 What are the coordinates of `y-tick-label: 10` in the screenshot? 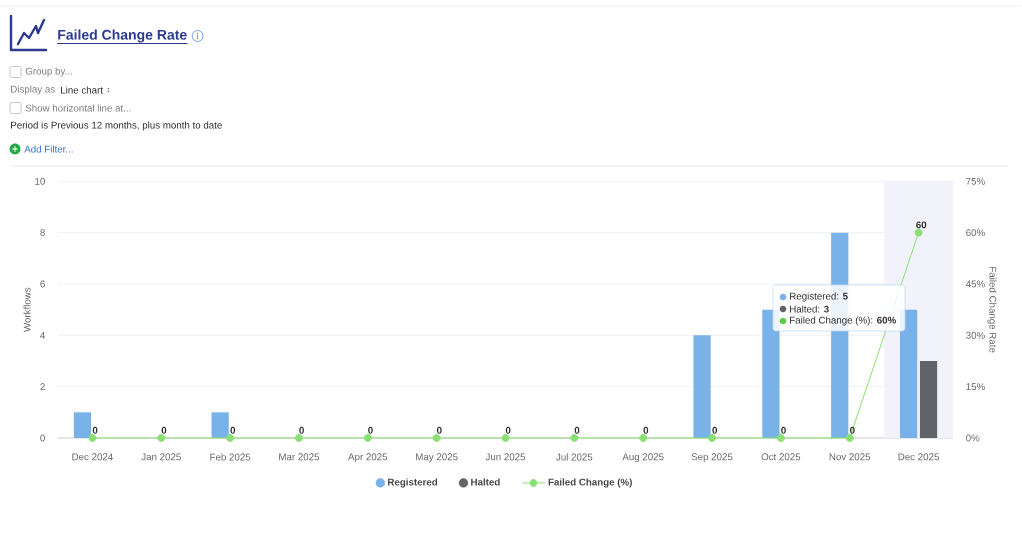 It's located at (40, 181).